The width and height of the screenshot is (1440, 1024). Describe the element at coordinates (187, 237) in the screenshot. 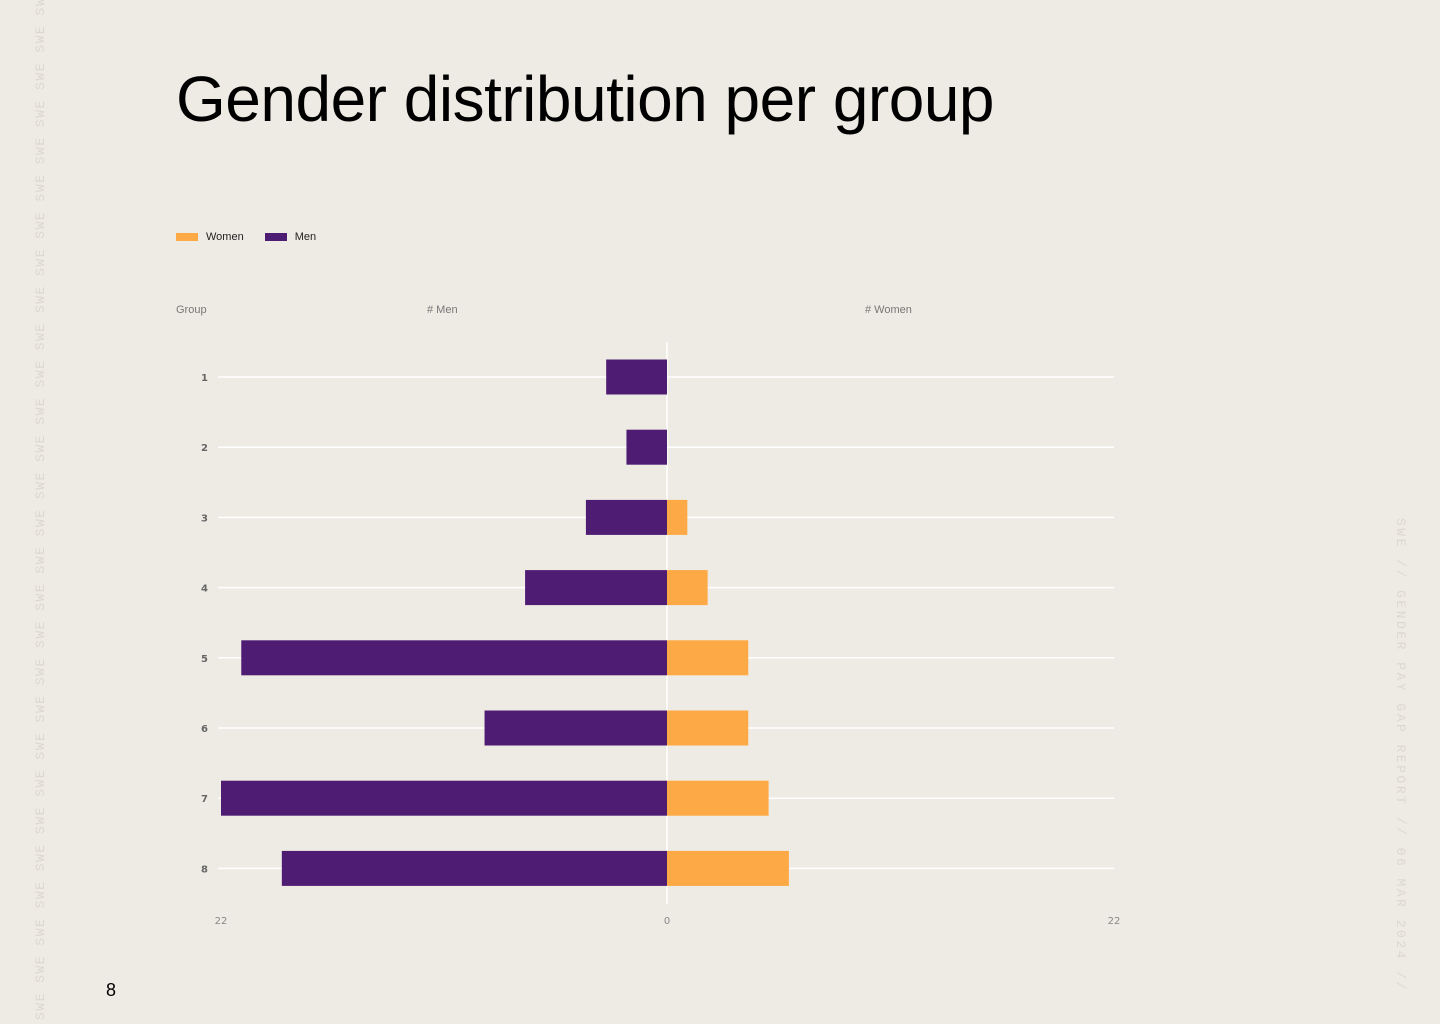

I see `legend-swatch-women` at that location.